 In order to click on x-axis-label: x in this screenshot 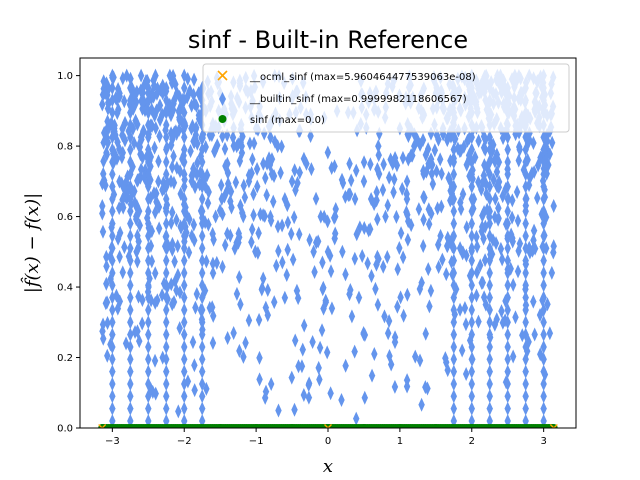, I will do `click(328, 466)`.